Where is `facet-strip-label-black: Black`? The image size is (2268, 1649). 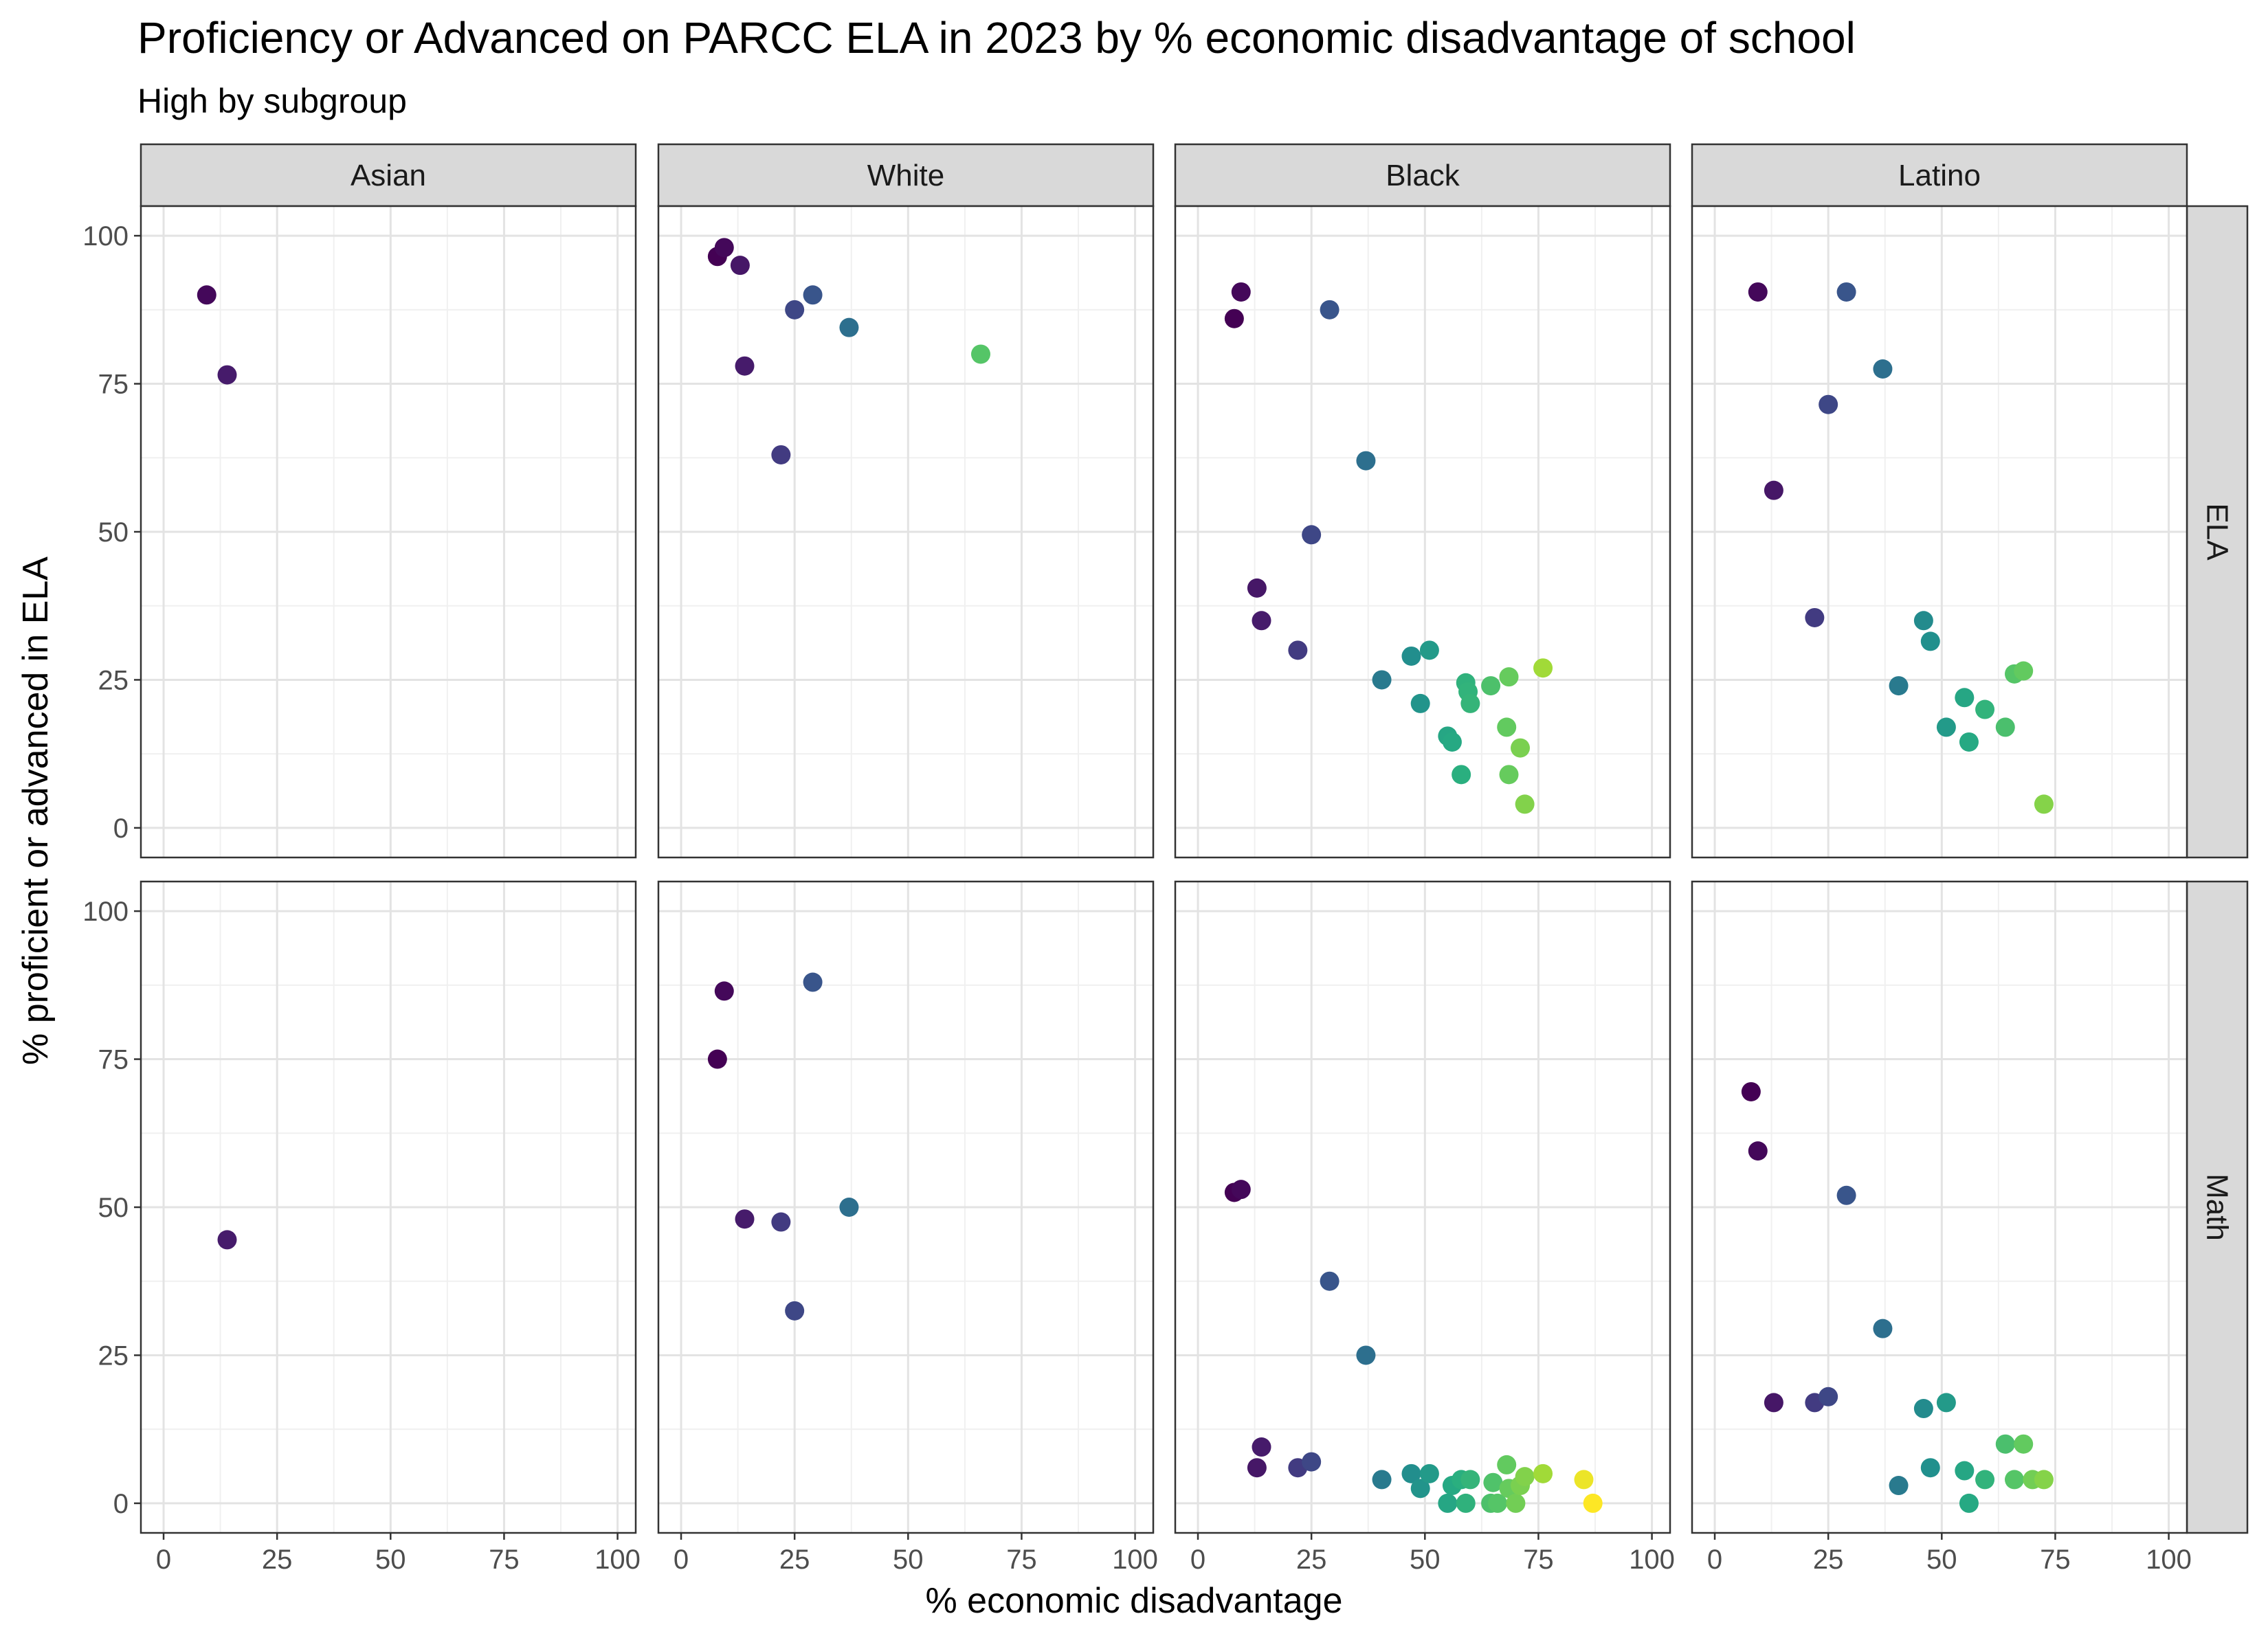 facet-strip-label-black: Black is located at coordinates (1423, 175).